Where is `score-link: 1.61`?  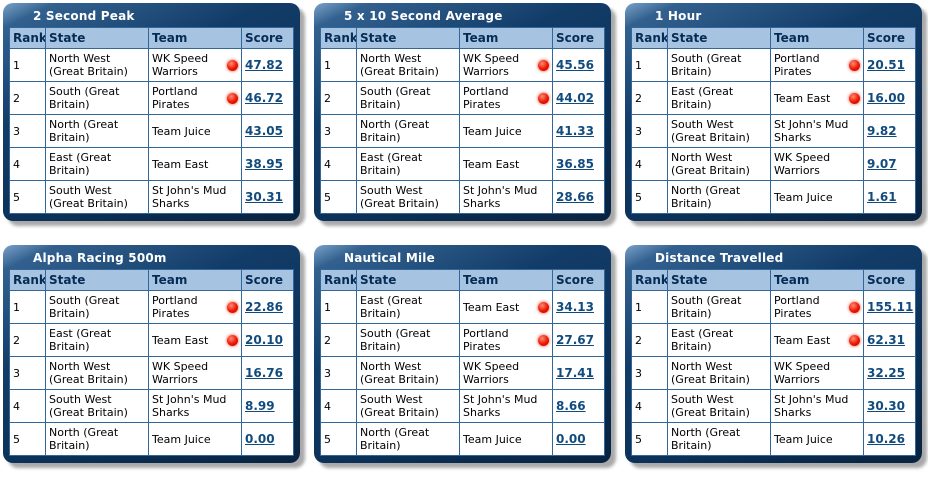
score-link: 1.61 is located at coordinates (882, 196).